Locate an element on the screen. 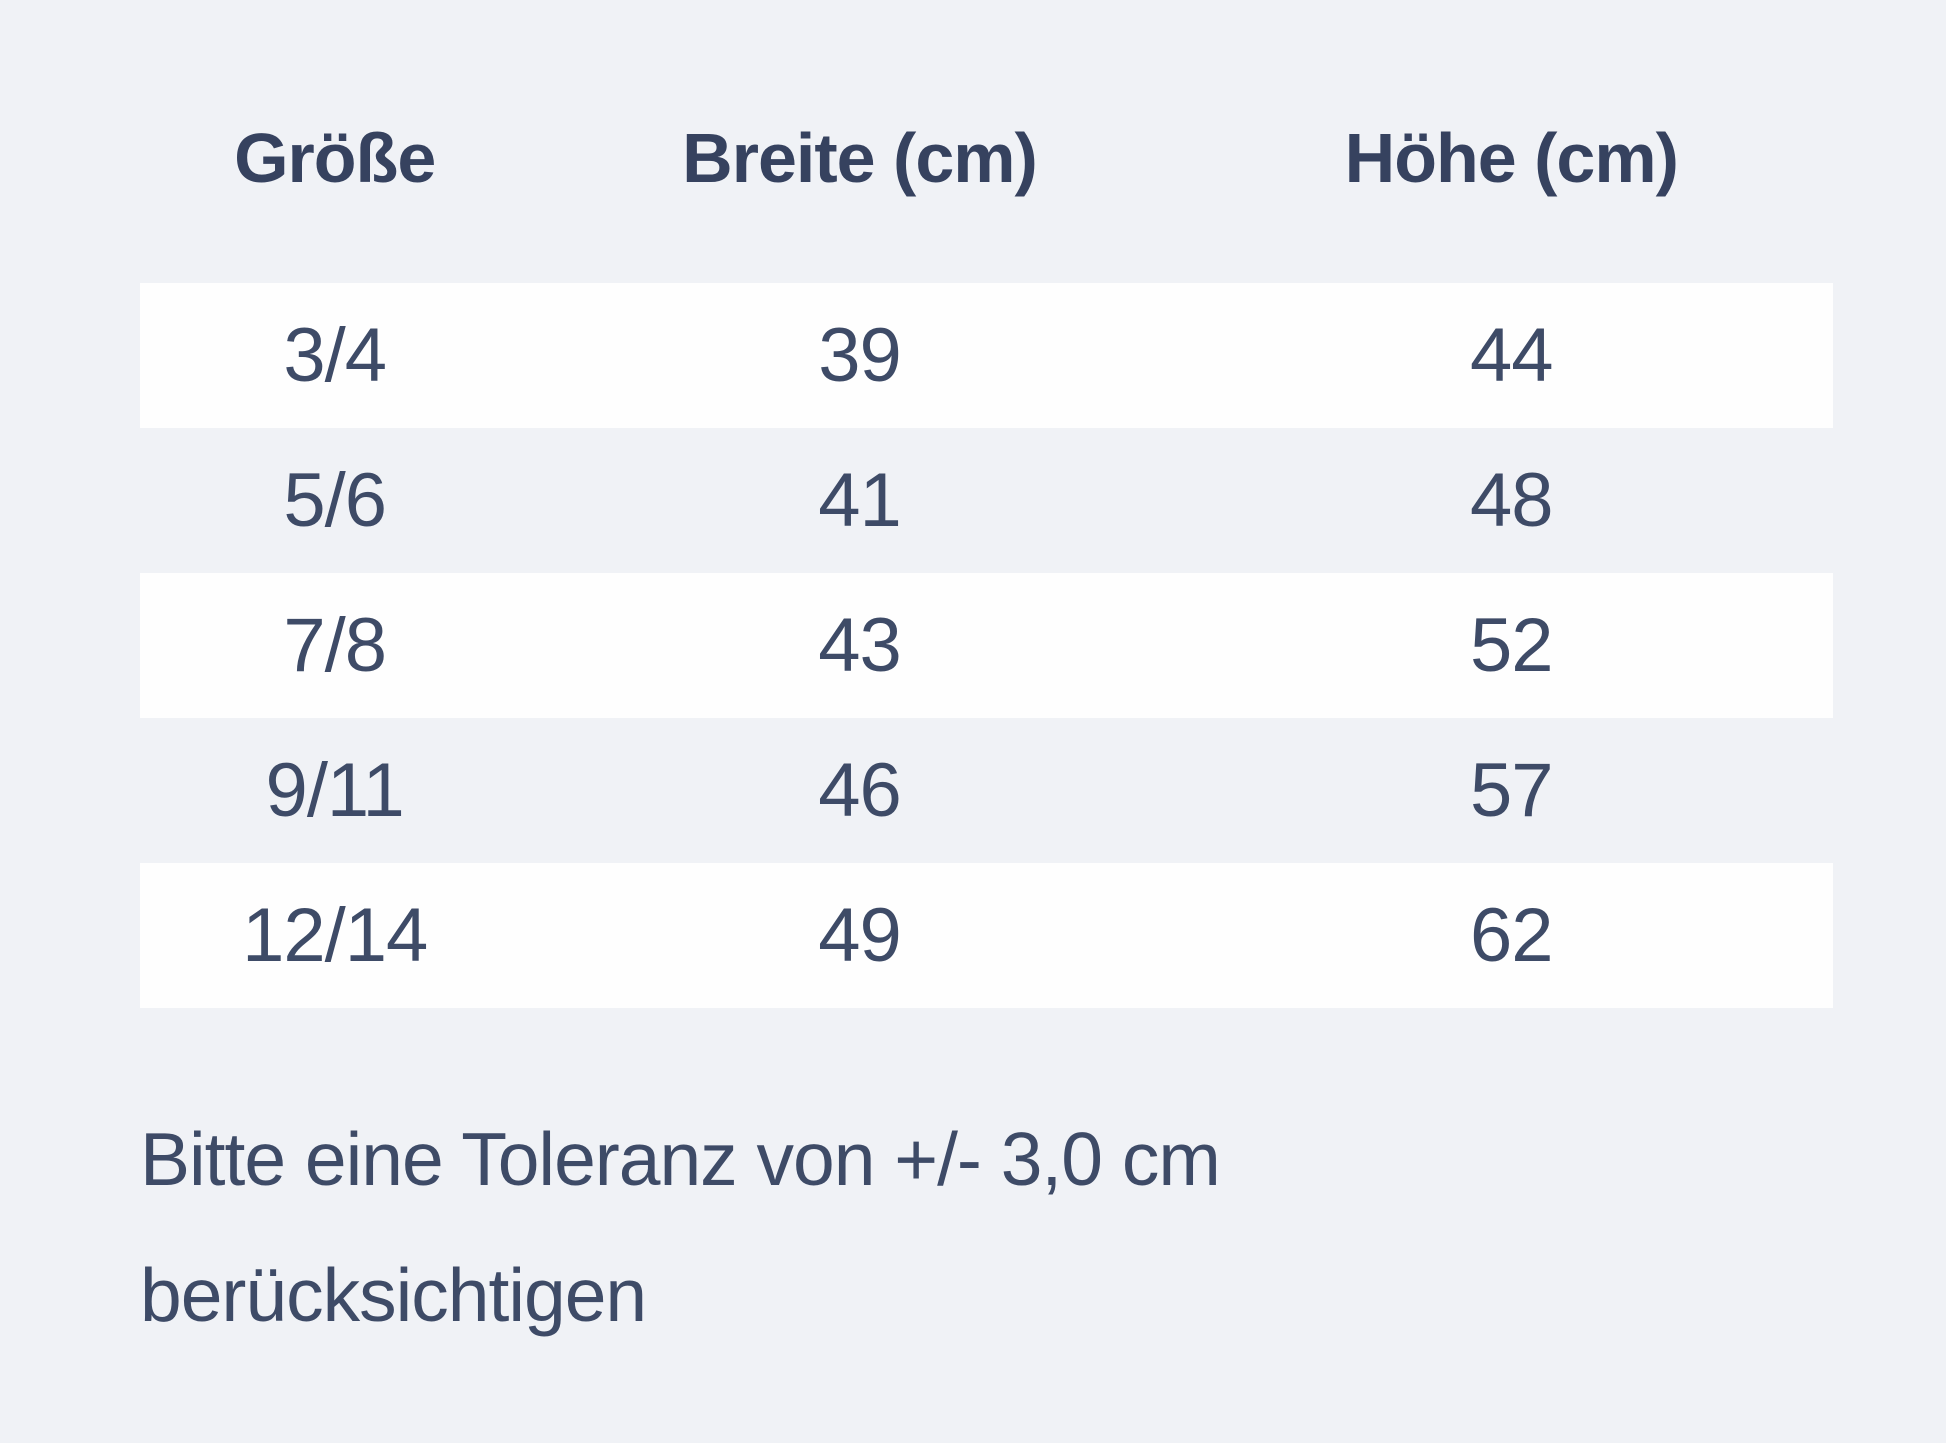 The height and width of the screenshot is (1443, 1946). tolerance-note-line1: Bitte eine Toleranz von +/- 3,0 cm is located at coordinates (680, 1159).